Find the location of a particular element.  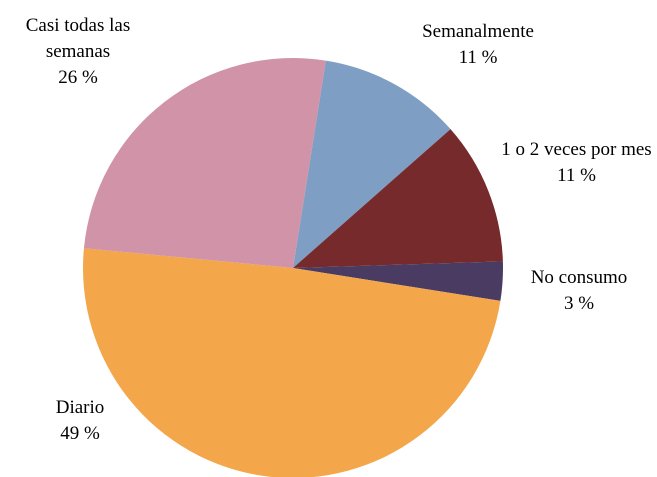

category-label: 1 o 2 veces por mes is located at coordinates (576, 149).